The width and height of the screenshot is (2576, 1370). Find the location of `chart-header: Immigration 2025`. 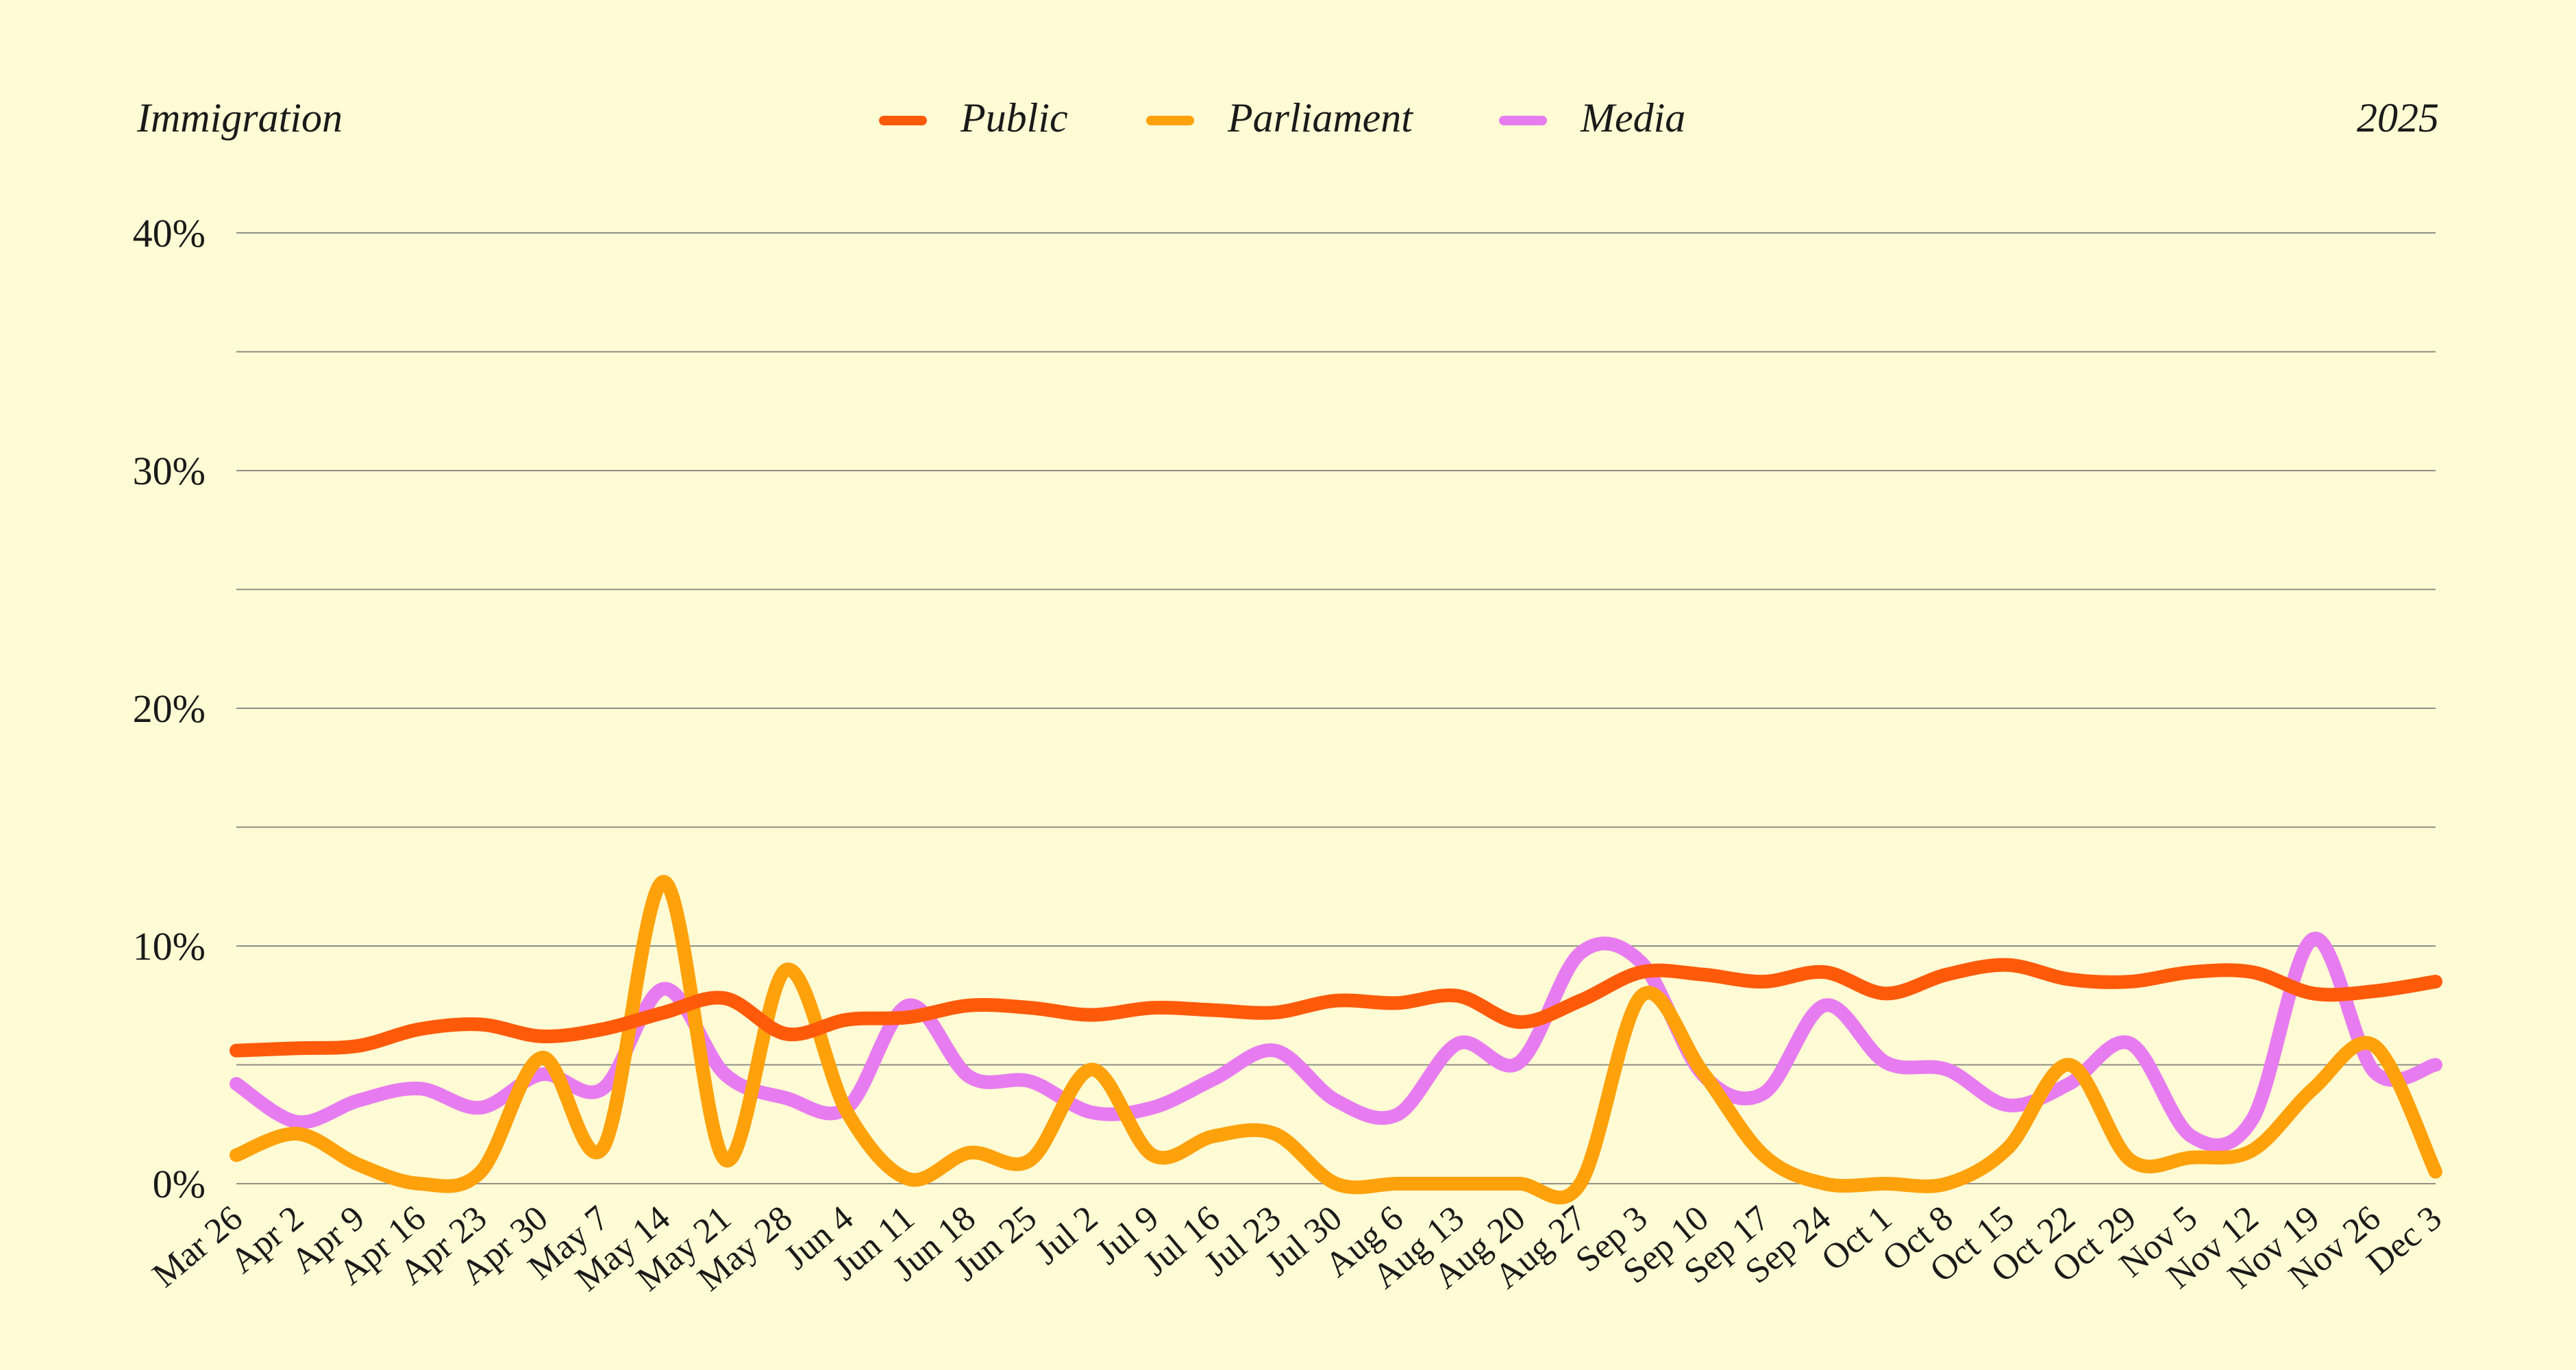

chart-header: Immigration 2025 is located at coordinates (1287, 118).